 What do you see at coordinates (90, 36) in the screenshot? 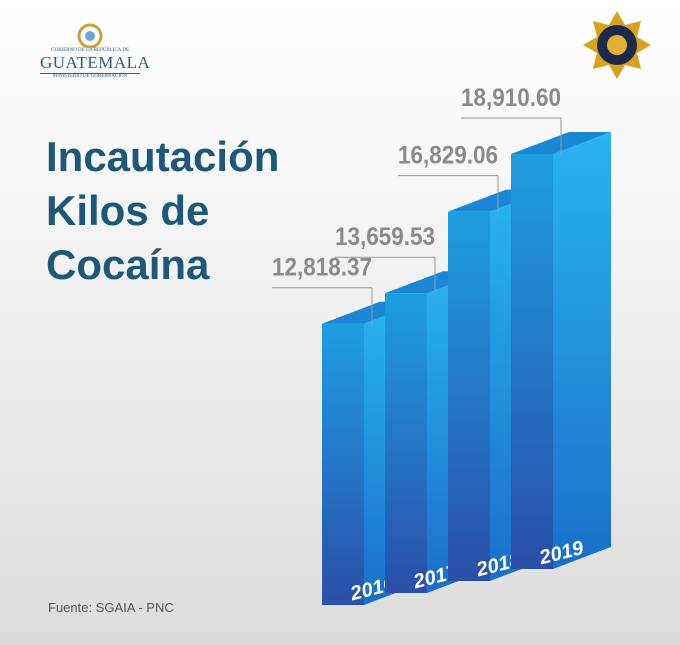
I see `logo-emblem` at bounding box center [90, 36].